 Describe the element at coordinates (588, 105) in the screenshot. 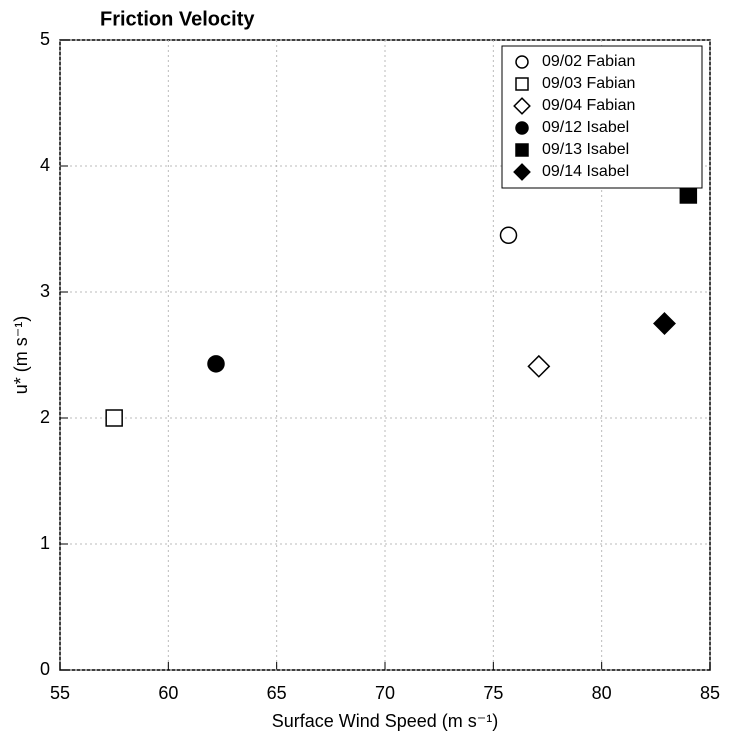

I see `legend-label: 09/04 Fabian` at that location.